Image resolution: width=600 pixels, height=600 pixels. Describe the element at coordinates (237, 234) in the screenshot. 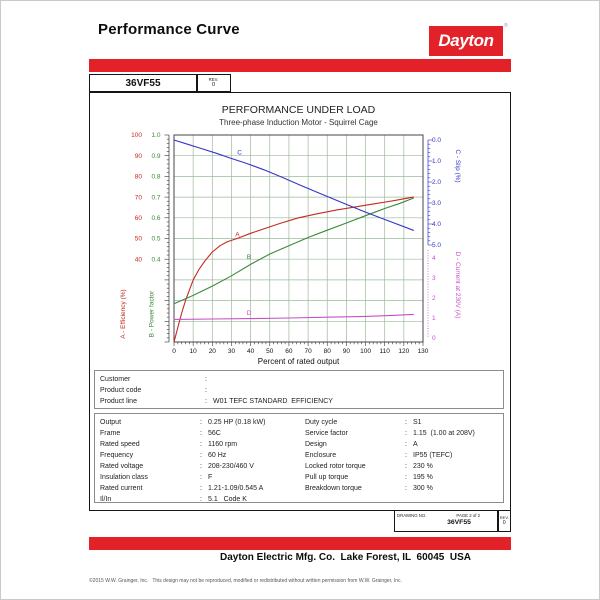

I see `series-A-label: A` at that location.